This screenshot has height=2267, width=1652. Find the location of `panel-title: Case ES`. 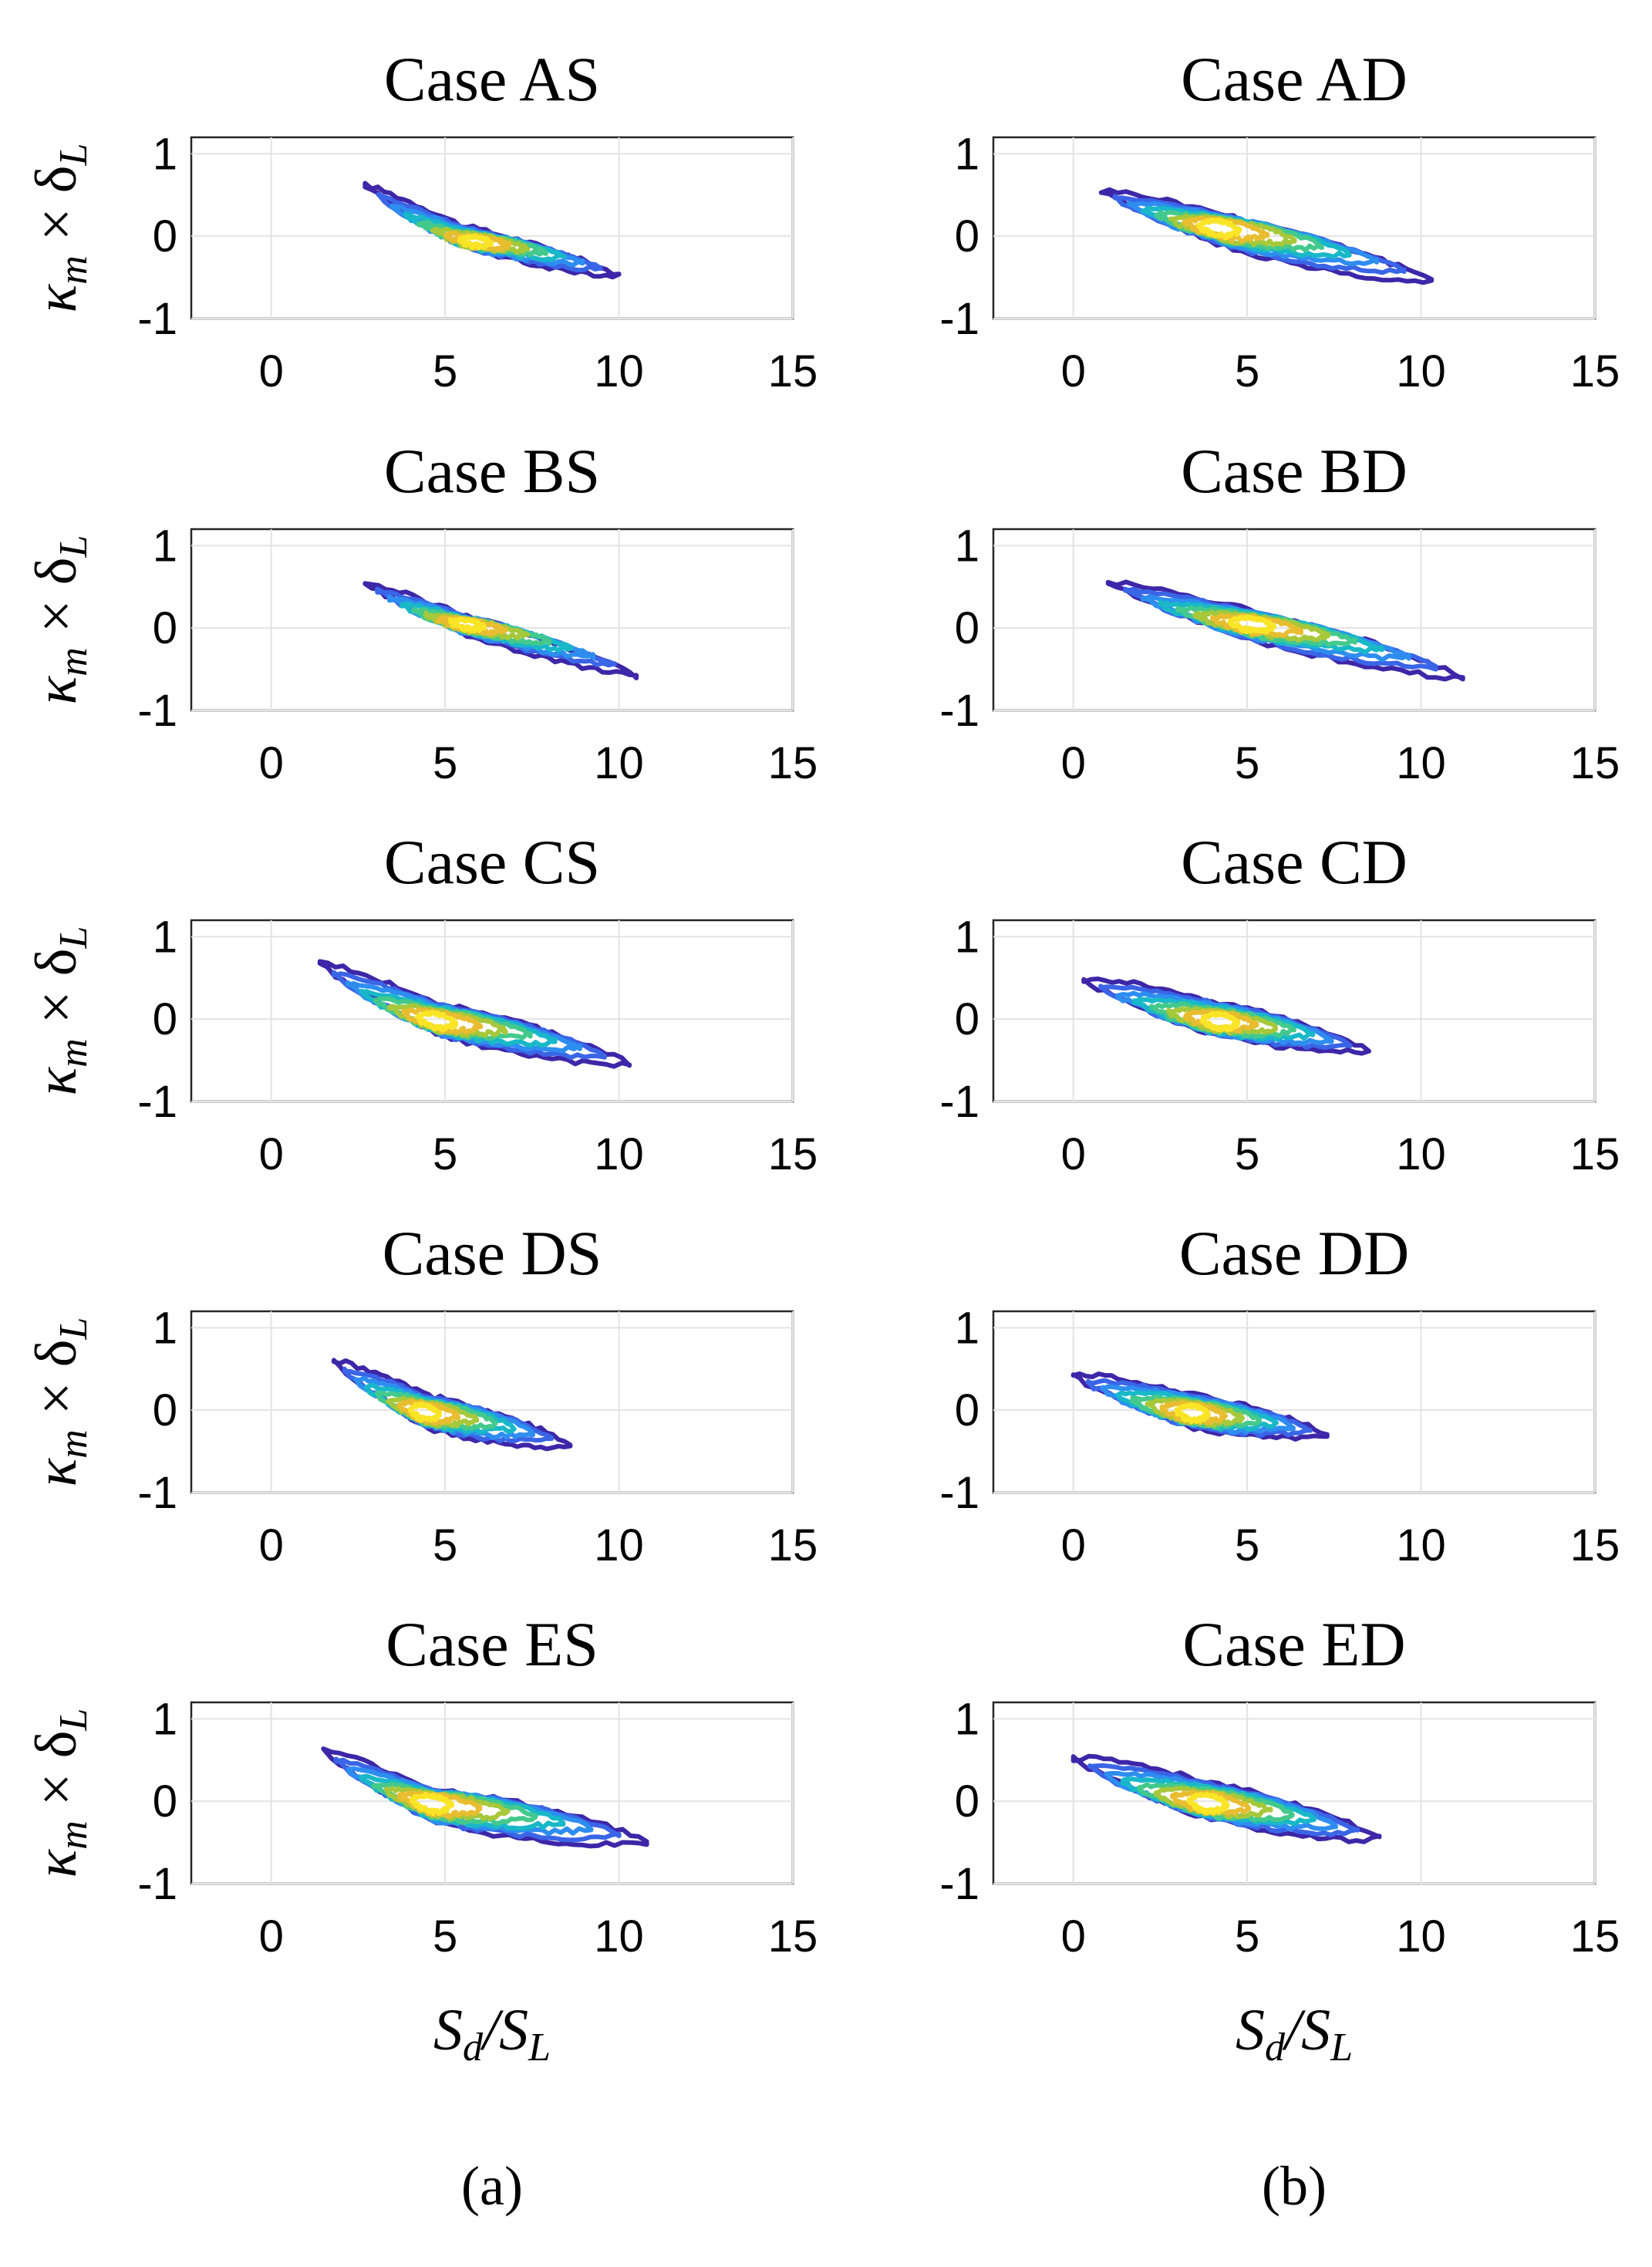

panel-title: Case ES is located at coordinates (492, 1644).